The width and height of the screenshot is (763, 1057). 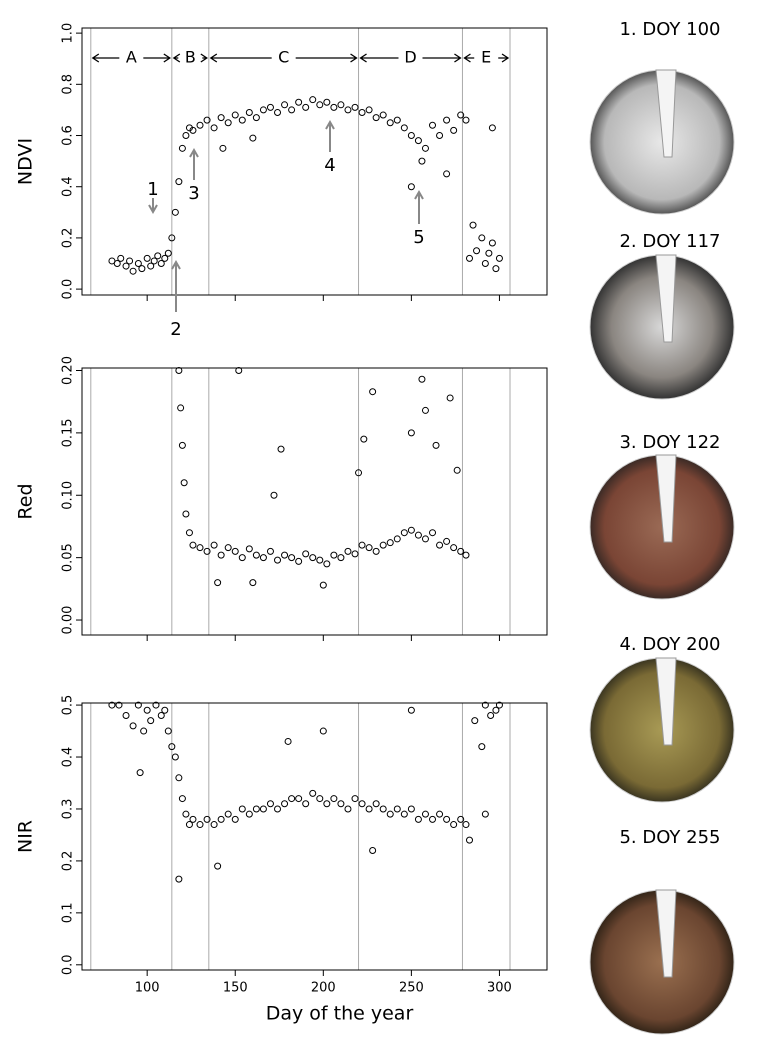 What do you see at coordinates (669, 241) in the screenshot?
I see `photo-caption: 2. DOY 117` at bounding box center [669, 241].